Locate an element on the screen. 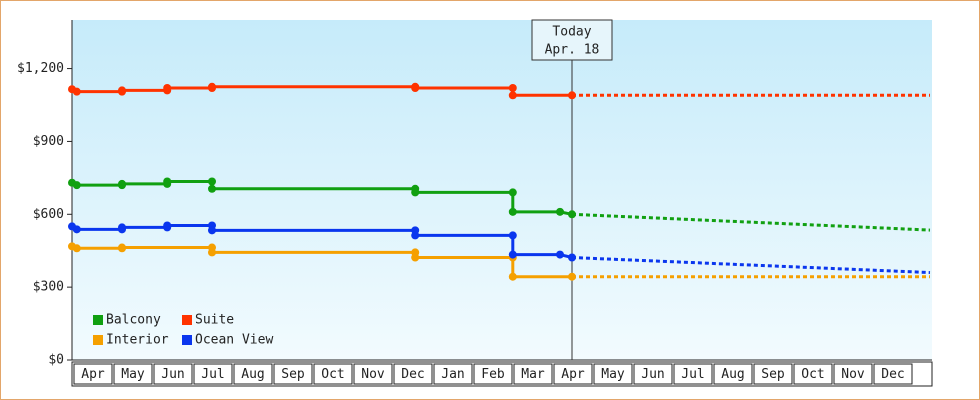 This screenshot has width=980, height=400. y-tick-label: $600 is located at coordinates (48, 214).